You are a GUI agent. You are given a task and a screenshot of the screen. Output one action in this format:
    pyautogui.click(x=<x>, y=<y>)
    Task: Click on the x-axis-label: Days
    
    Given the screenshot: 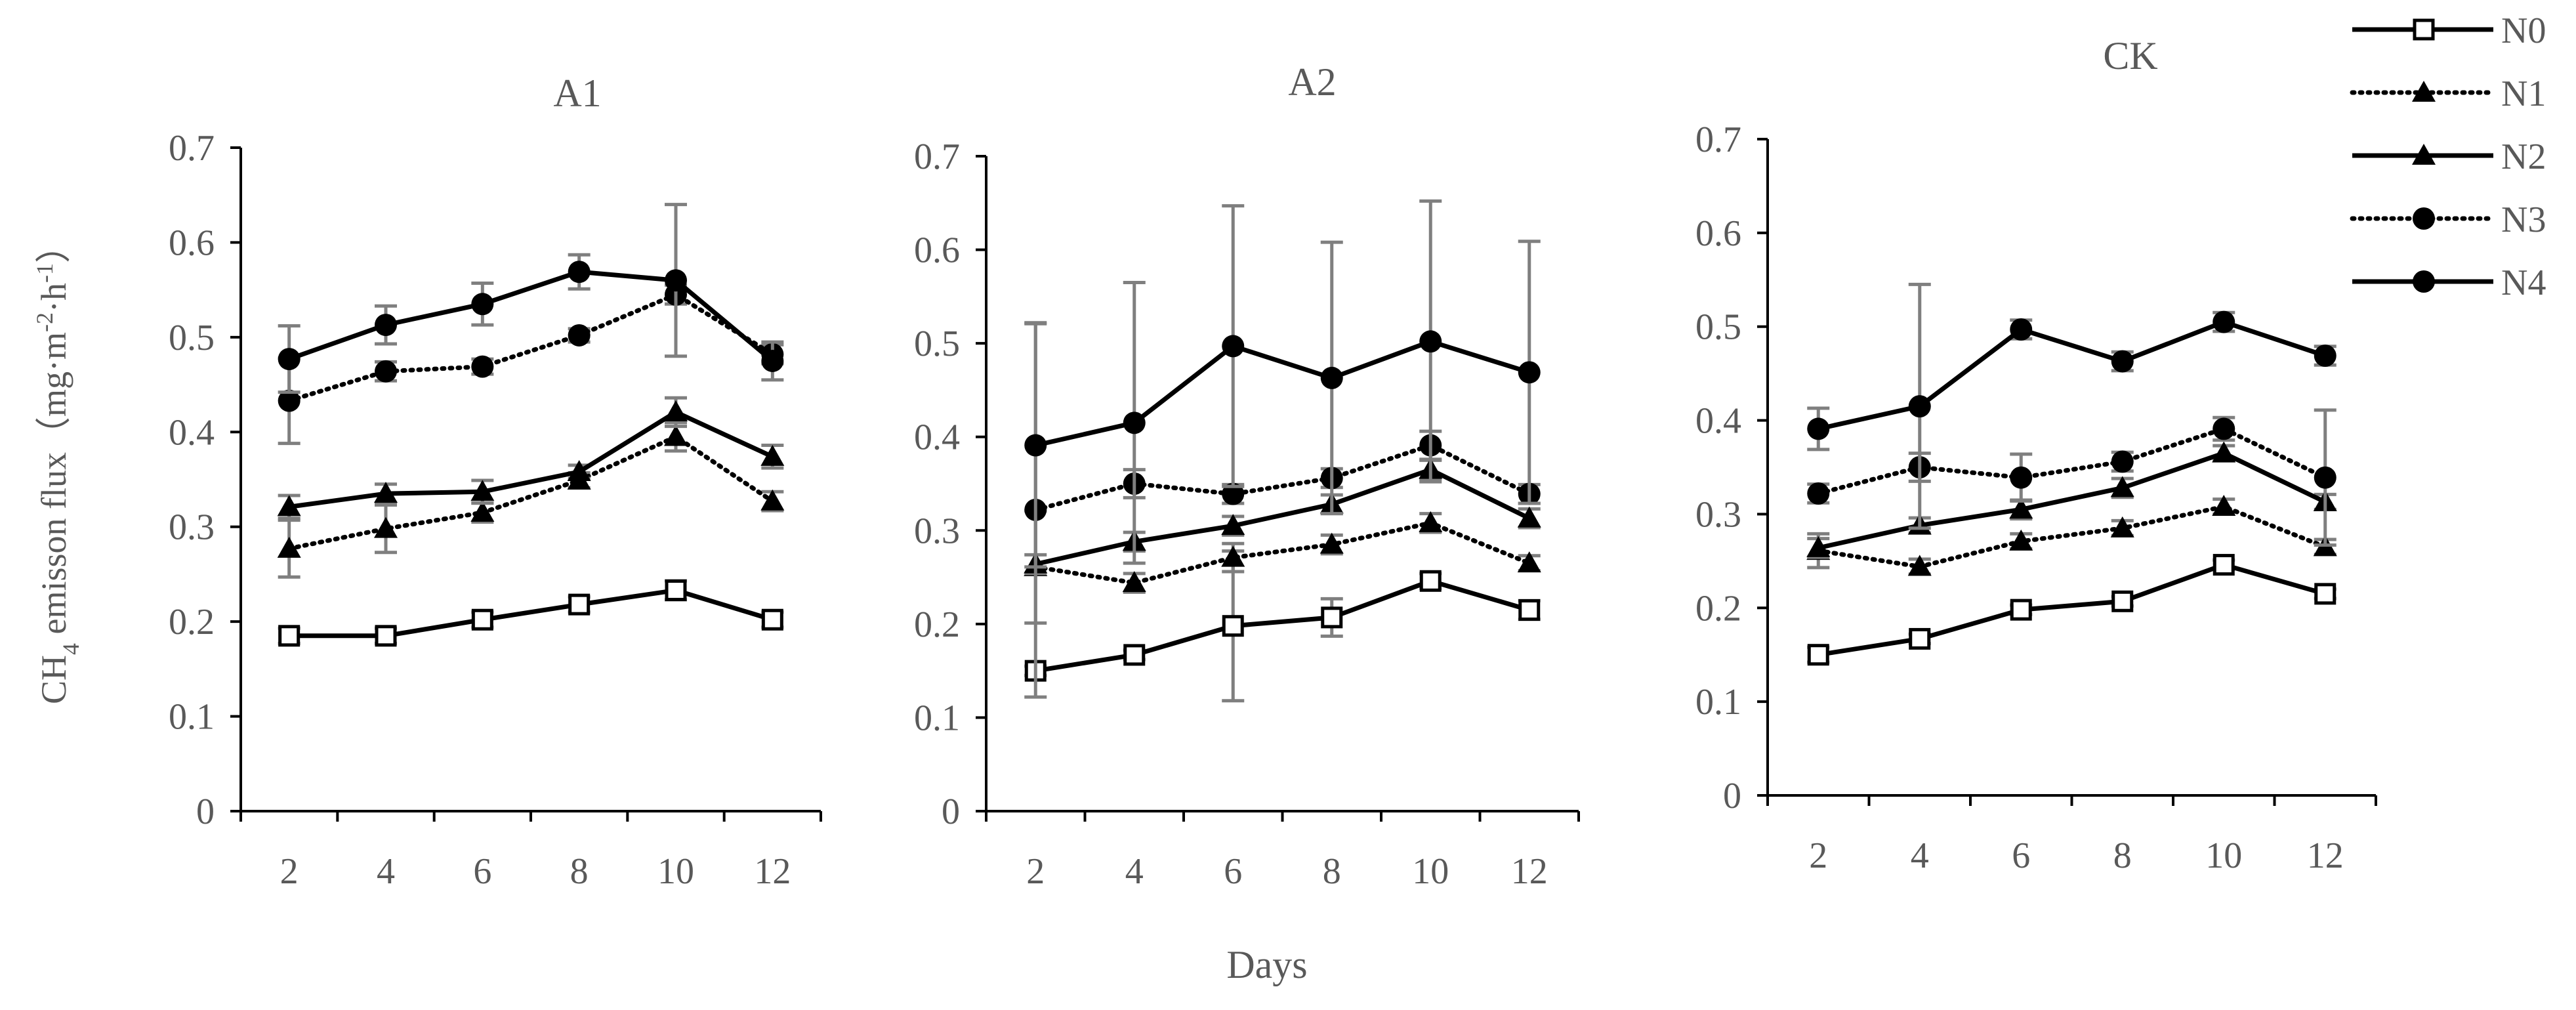 What is the action you would take?
    pyautogui.click(x=1266, y=964)
    